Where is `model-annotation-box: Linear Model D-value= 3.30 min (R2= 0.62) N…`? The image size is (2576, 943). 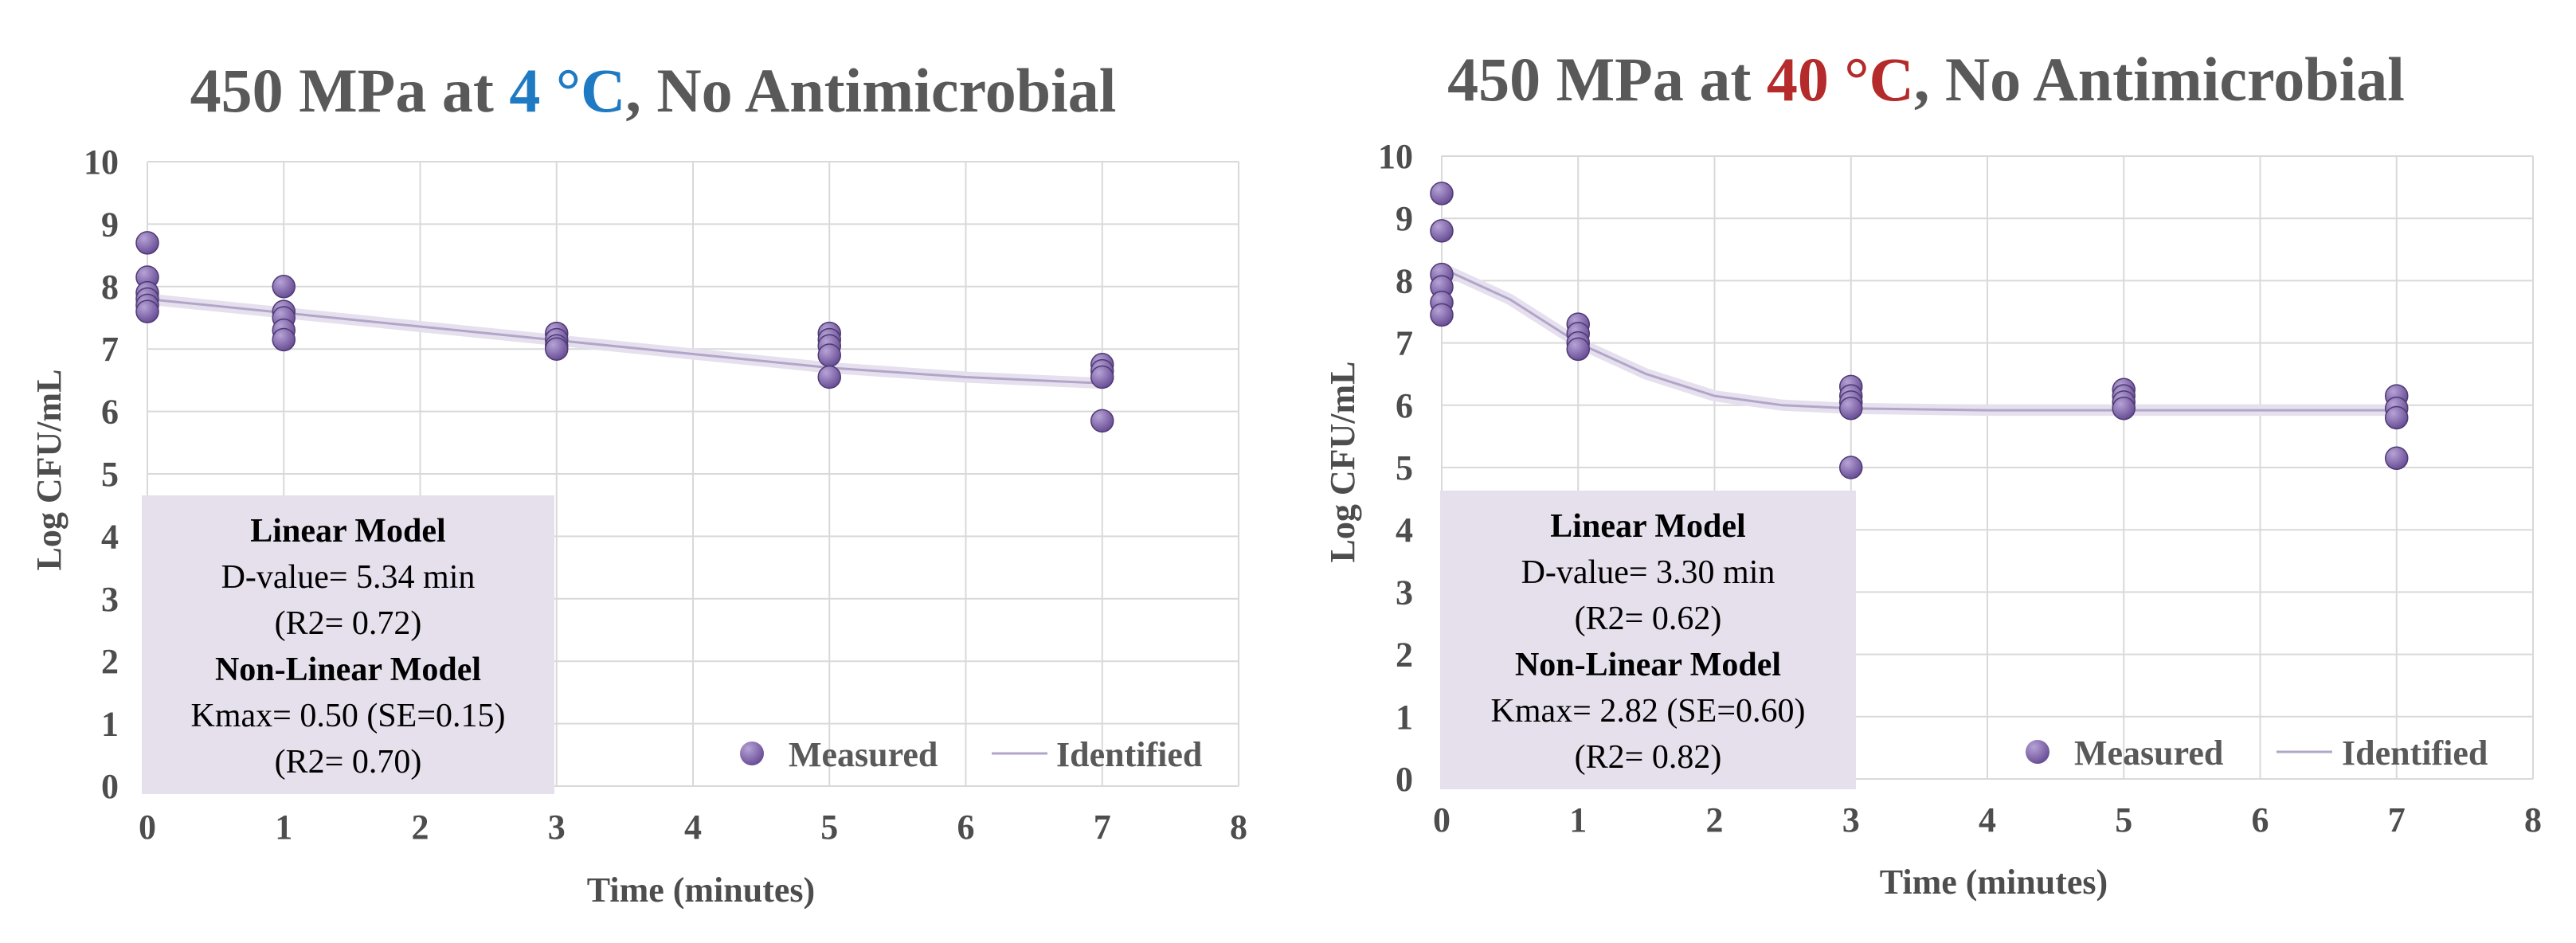 model-annotation-box: Linear Model D-value= 3.30 min (R2= 0.62) N… is located at coordinates (1648, 640).